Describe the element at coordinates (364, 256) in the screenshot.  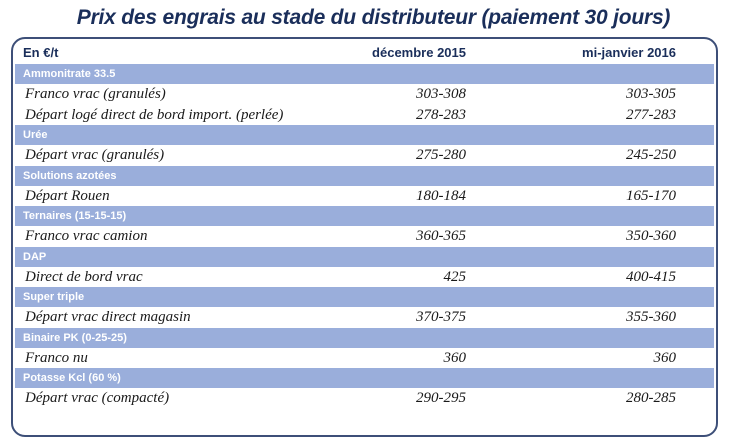
I see `category-header: DAP` at that location.